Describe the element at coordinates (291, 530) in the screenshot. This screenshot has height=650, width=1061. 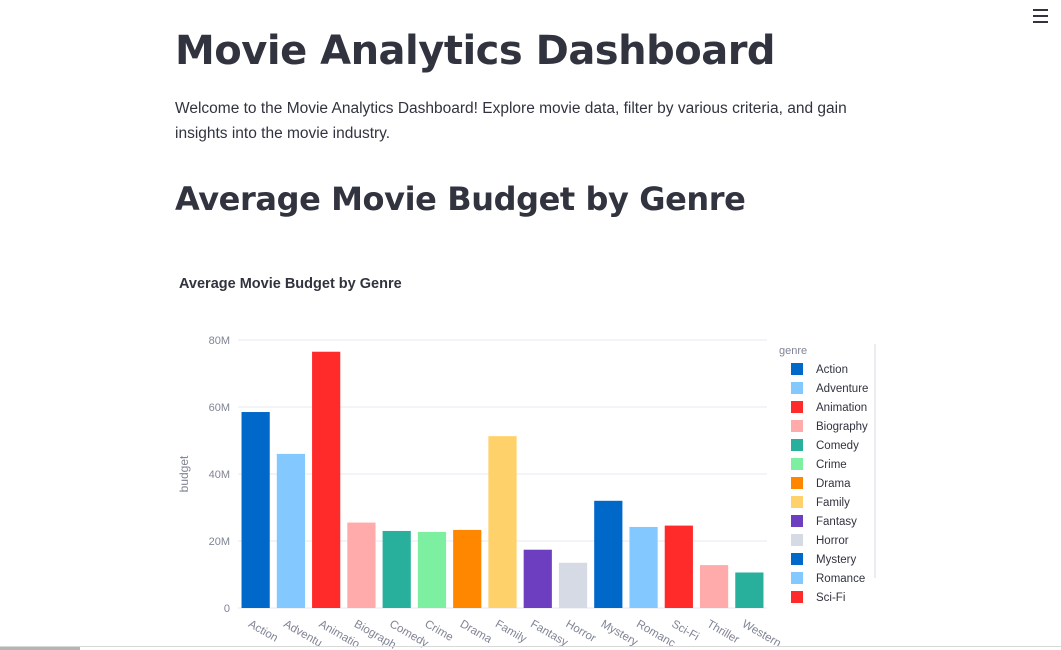
I see `bar-adventure` at that location.